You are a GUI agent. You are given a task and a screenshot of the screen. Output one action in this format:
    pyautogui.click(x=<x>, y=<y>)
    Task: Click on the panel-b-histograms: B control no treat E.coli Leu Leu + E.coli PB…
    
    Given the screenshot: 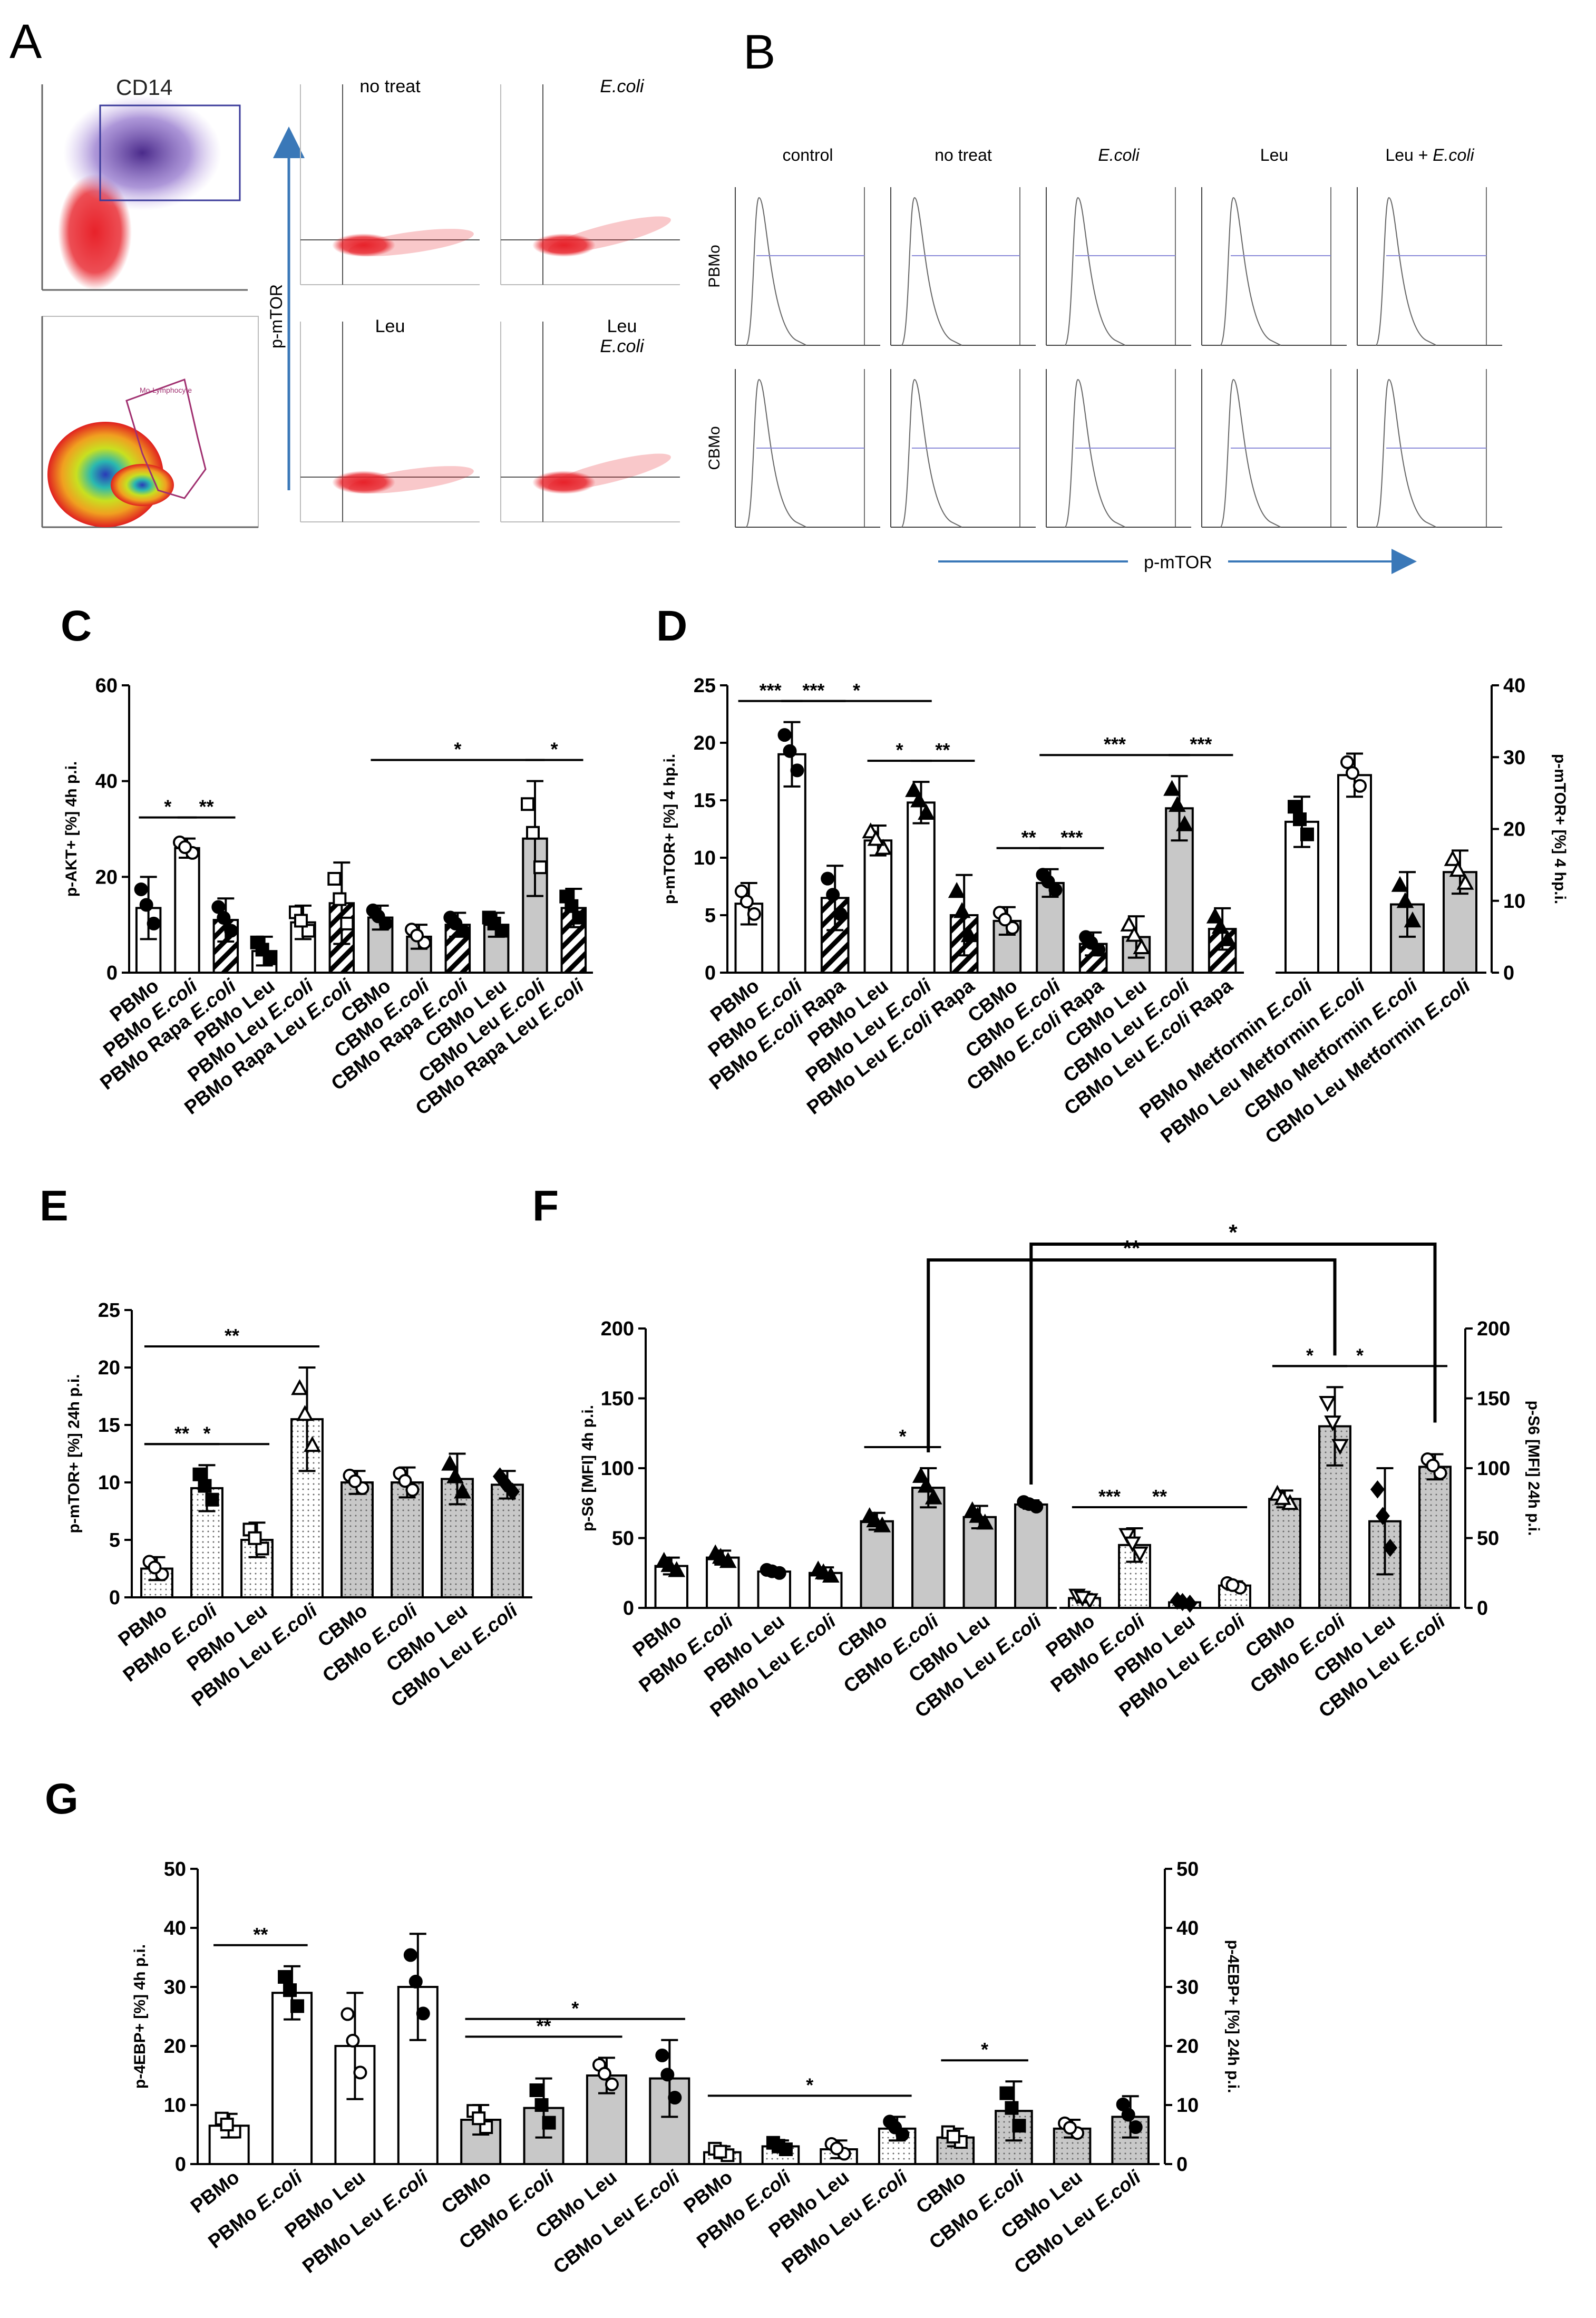 What is the action you would take?
    pyautogui.click(x=1104, y=300)
    